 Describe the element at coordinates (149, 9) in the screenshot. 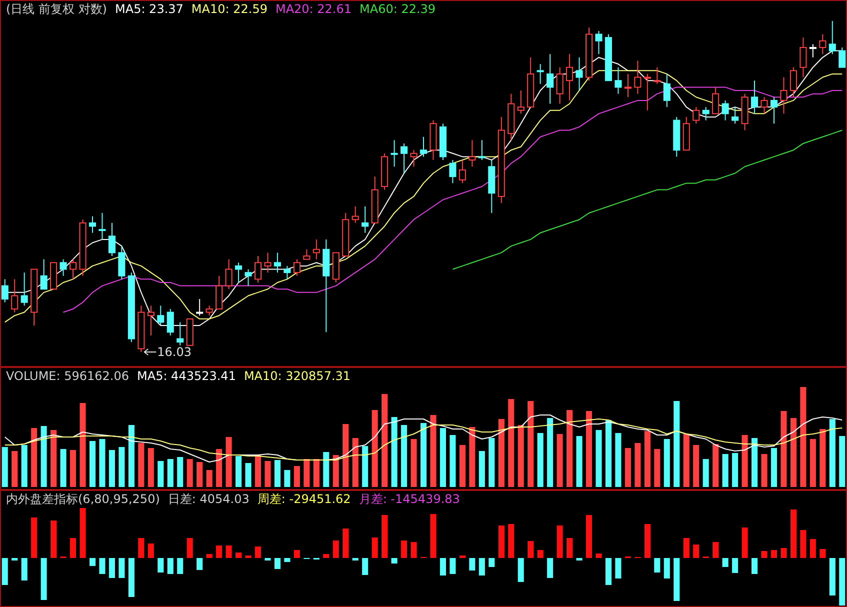

I see `text: MA5: 23.37` at that location.